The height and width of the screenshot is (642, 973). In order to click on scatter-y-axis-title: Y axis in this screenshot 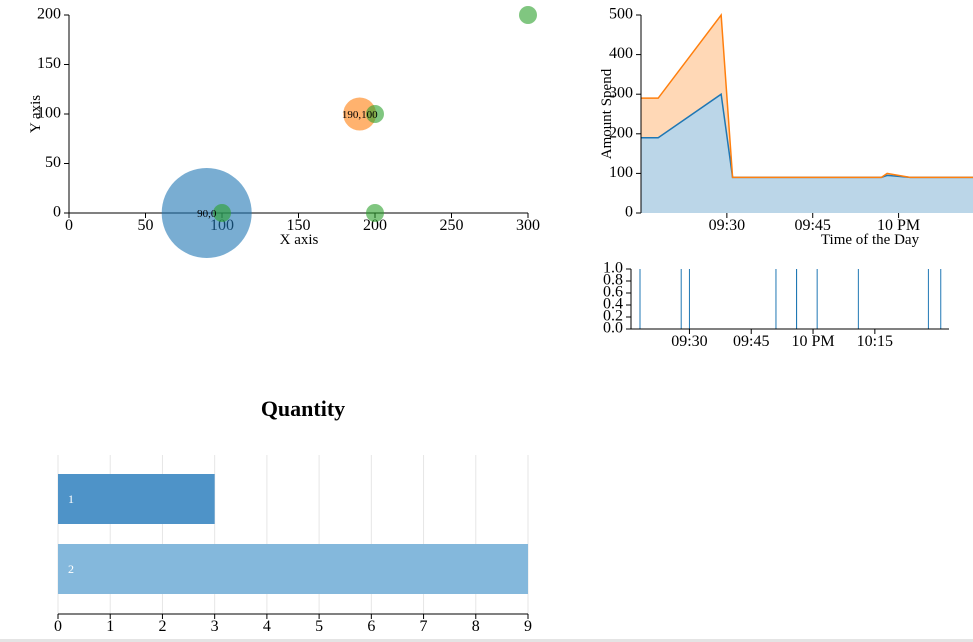, I will do `click(36, 114)`.